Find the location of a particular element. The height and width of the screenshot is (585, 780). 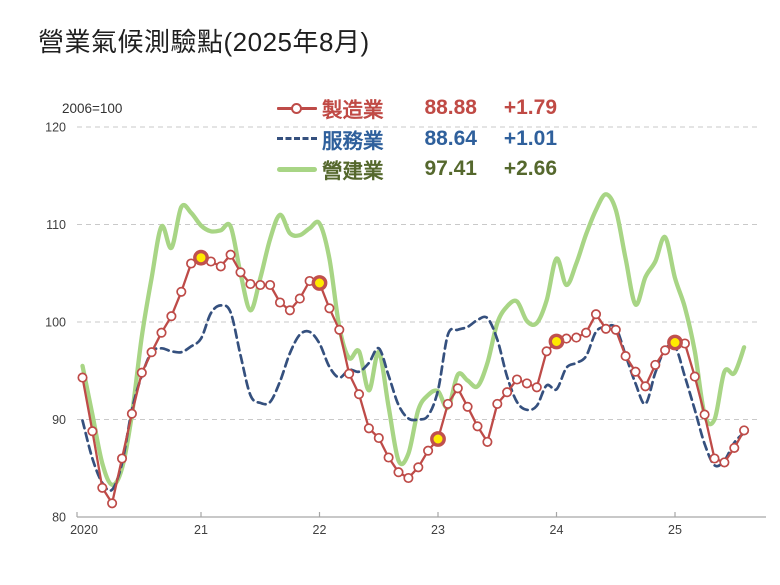

svg-text: 2020 is located at coordinates (84, 530).